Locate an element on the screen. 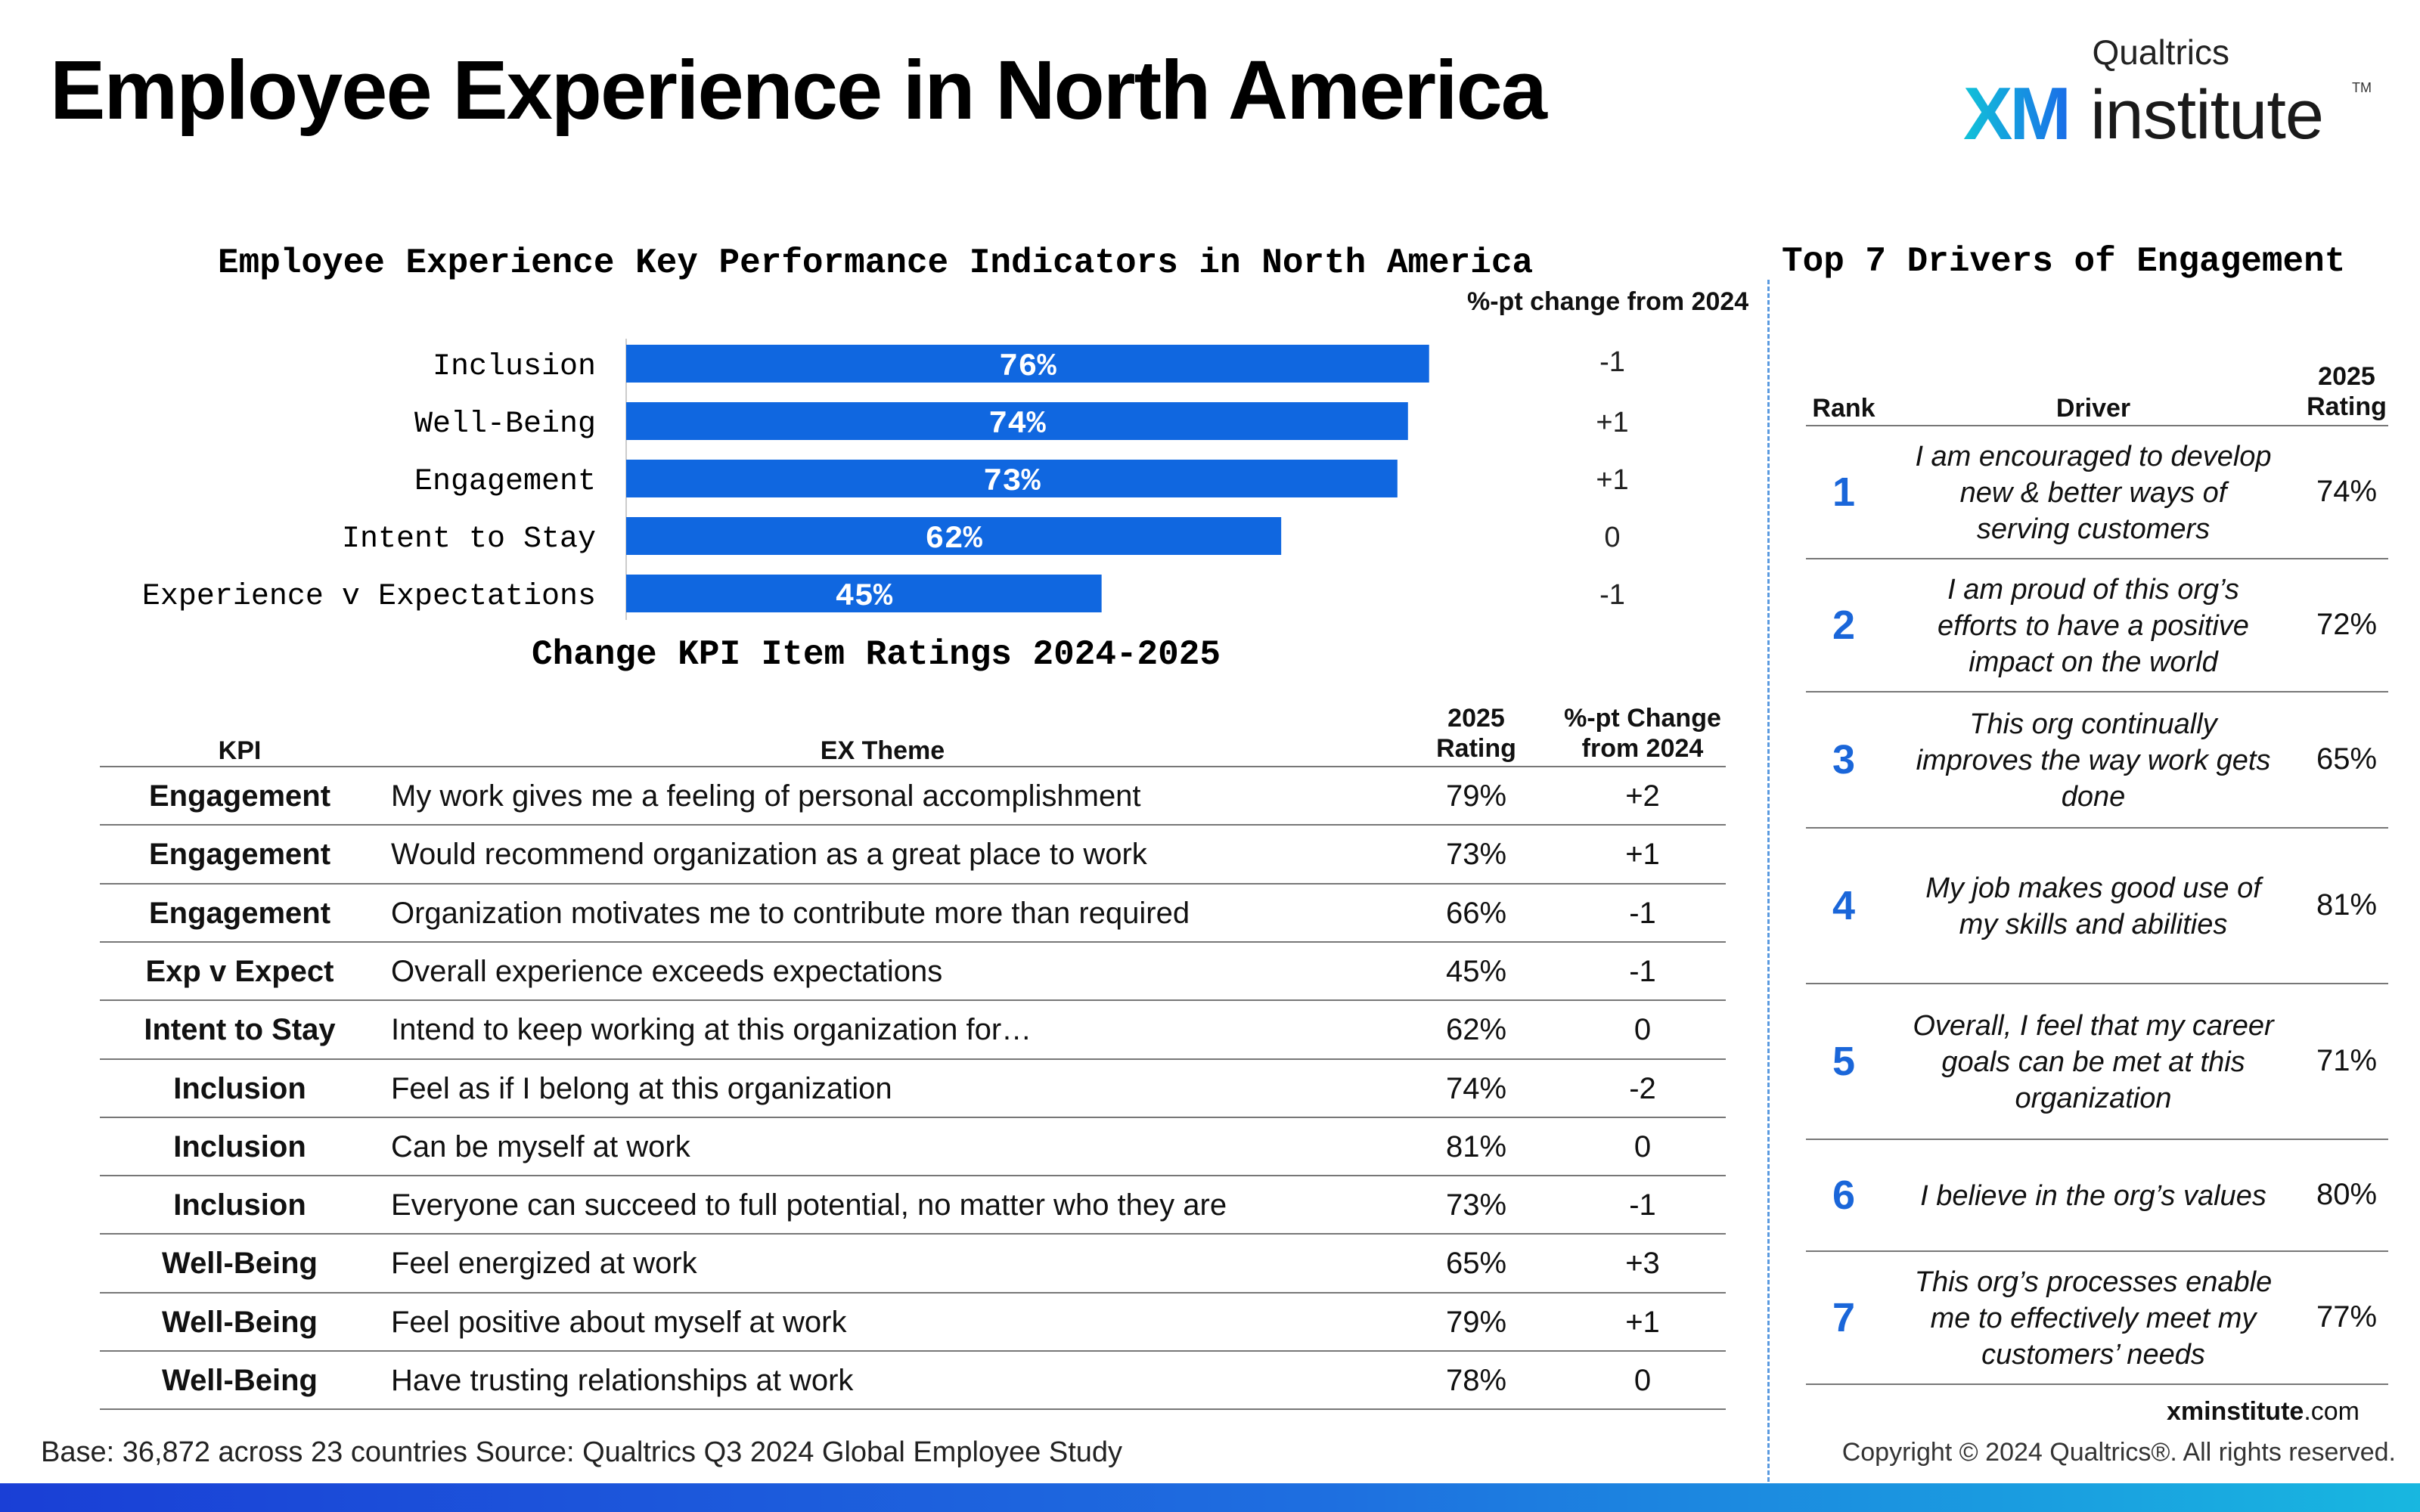 This screenshot has height=1512, width=2420. driver-text-line: customers’ needs is located at coordinates (2093, 1355).